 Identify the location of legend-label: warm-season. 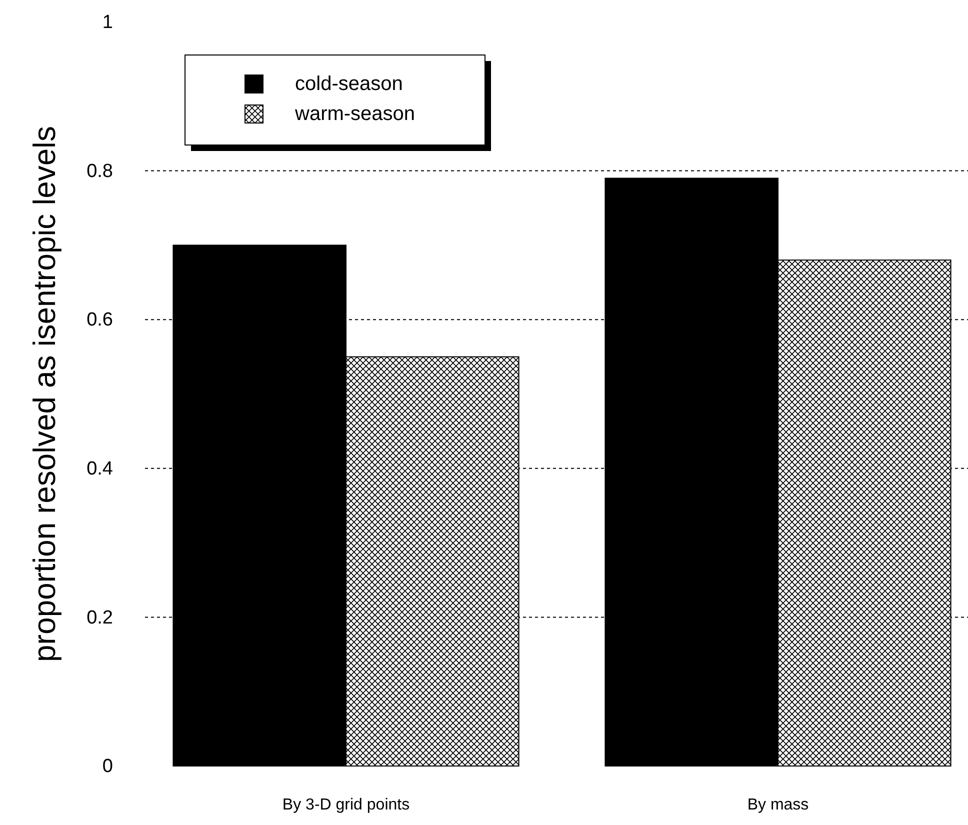
(355, 114).